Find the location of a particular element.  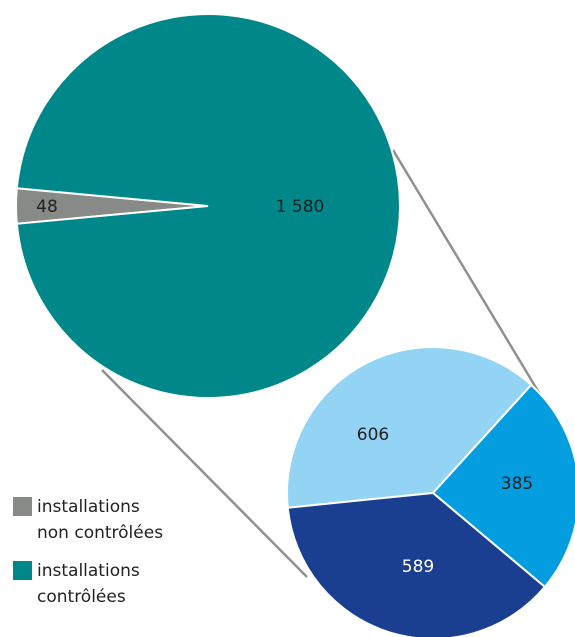

legend-item-non-controlees: installations non contrôlées is located at coordinates (88, 520).